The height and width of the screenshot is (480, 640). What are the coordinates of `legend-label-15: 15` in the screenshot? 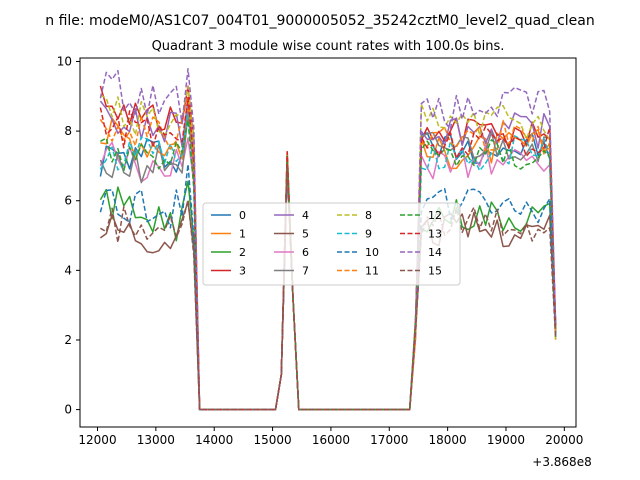 It's located at (435, 271).